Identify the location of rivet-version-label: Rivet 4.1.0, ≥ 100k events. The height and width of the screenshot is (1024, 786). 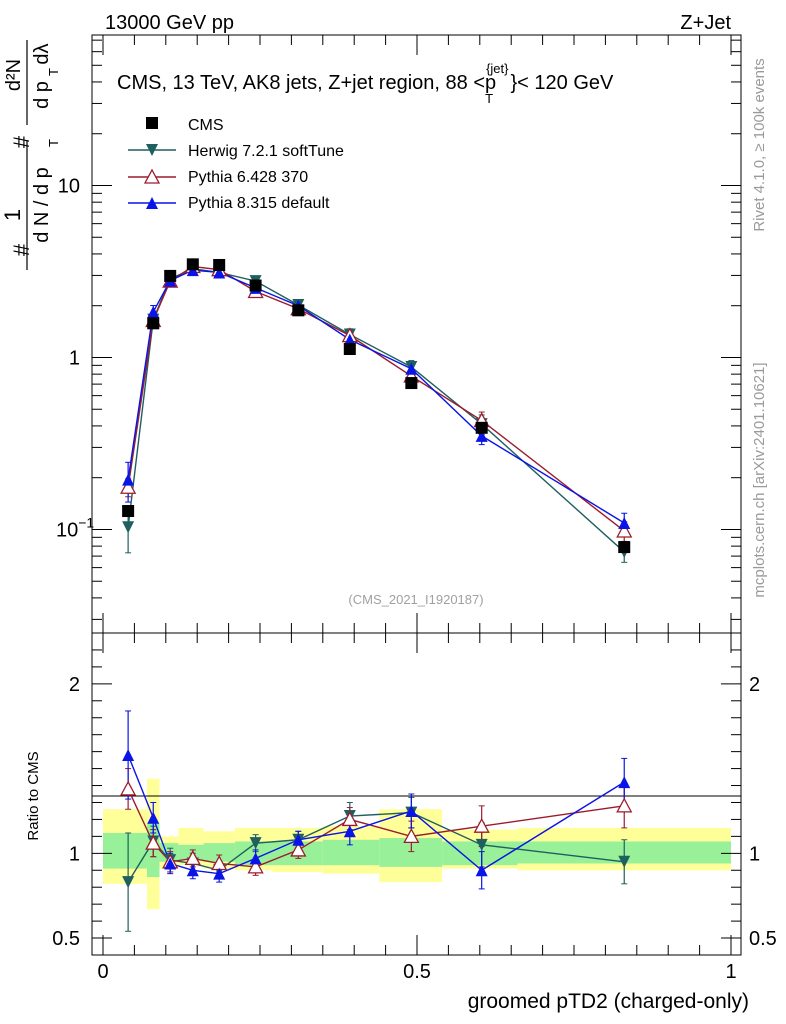
(759, 144).